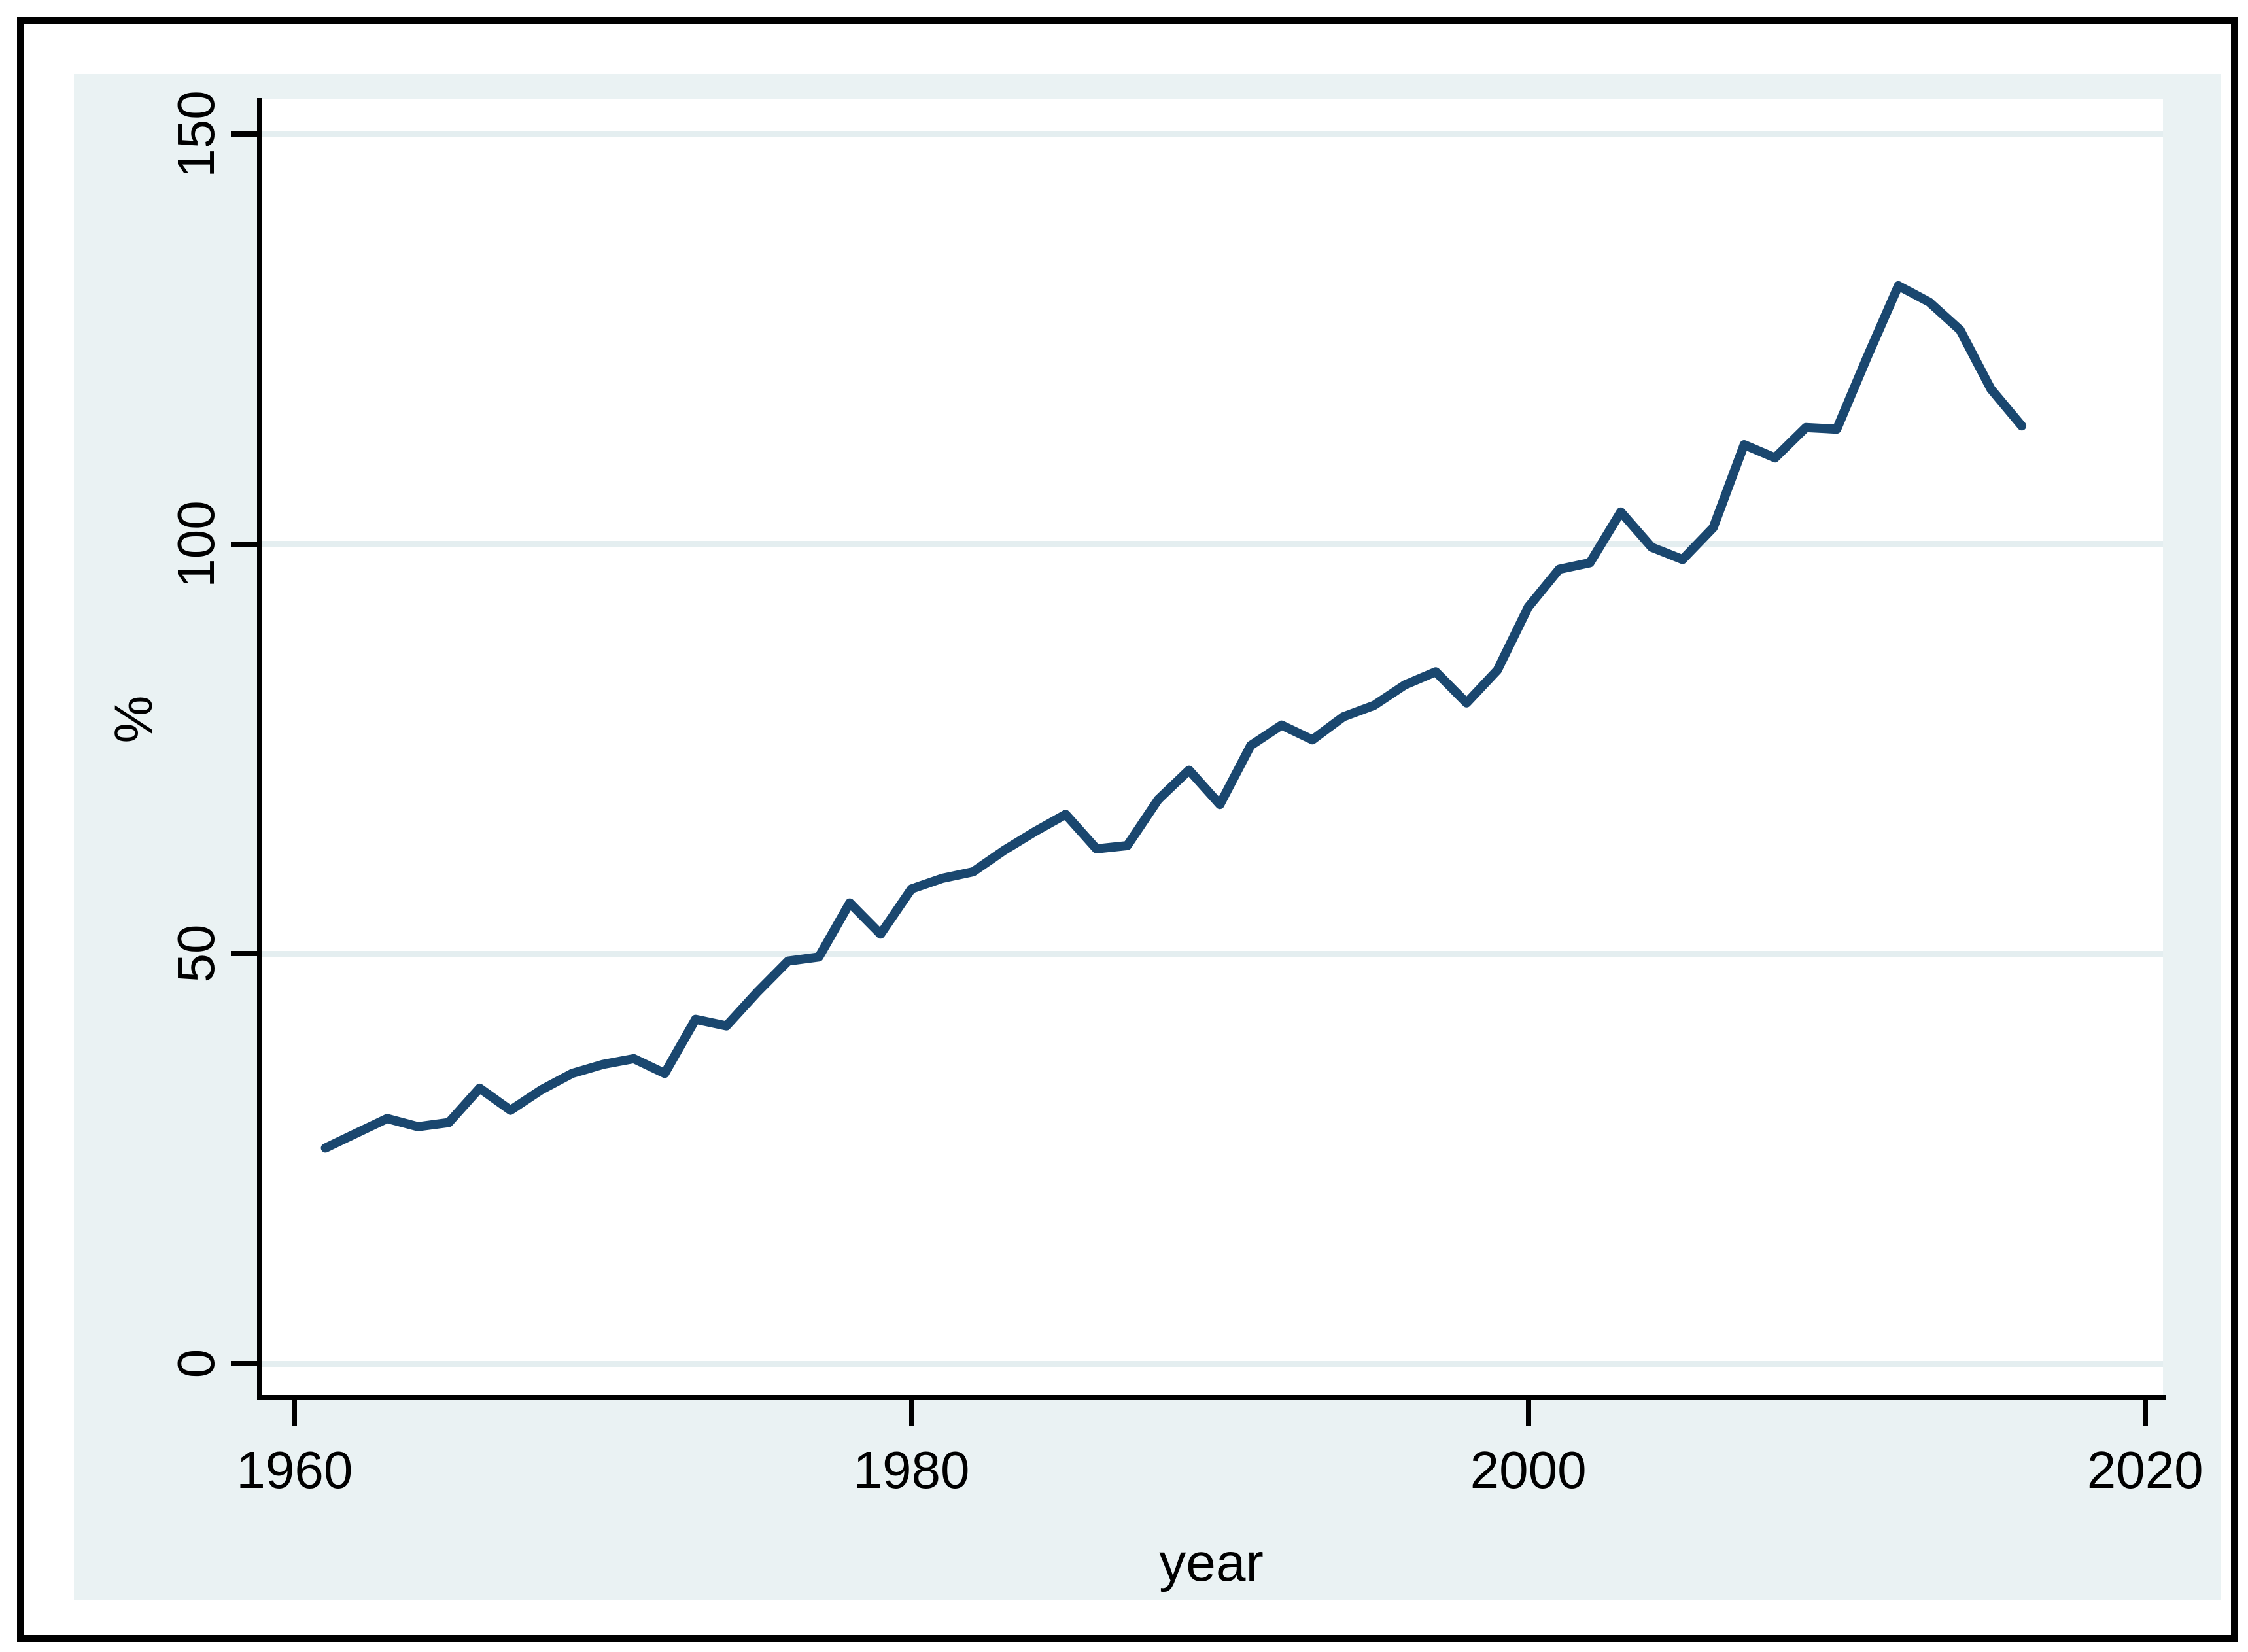 The height and width of the screenshot is (1652, 2248). I want to click on y-tick-label: 100, so click(196, 544).